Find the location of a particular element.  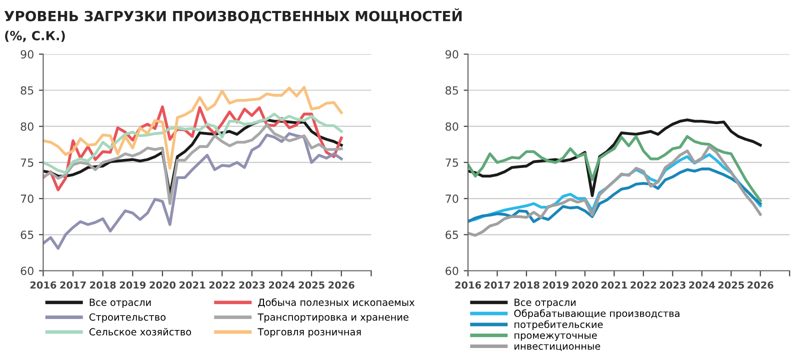

chart-subtitle: (%, С.К.) is located at coordinates (35, 36).